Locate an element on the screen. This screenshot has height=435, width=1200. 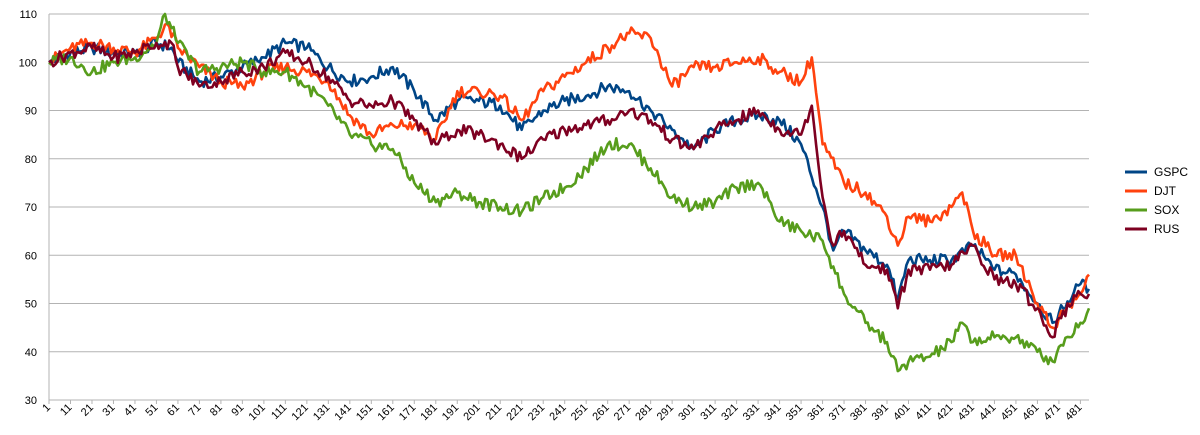
x-tick-label: 131 is located at coordinates (321, 412).